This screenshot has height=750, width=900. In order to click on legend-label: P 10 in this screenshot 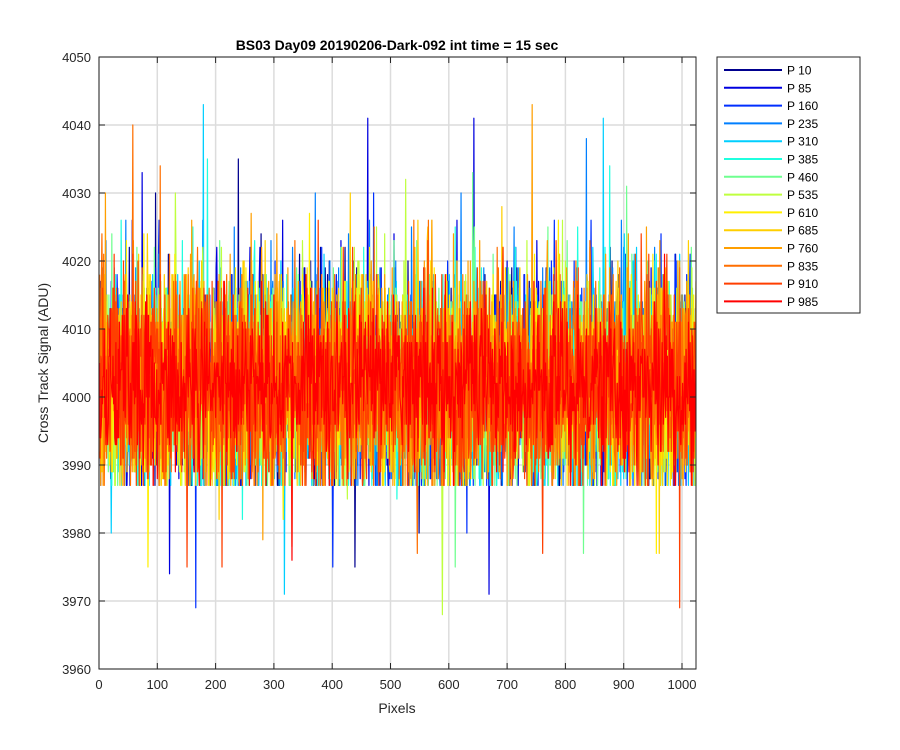, I will do `click(799, 71)`.